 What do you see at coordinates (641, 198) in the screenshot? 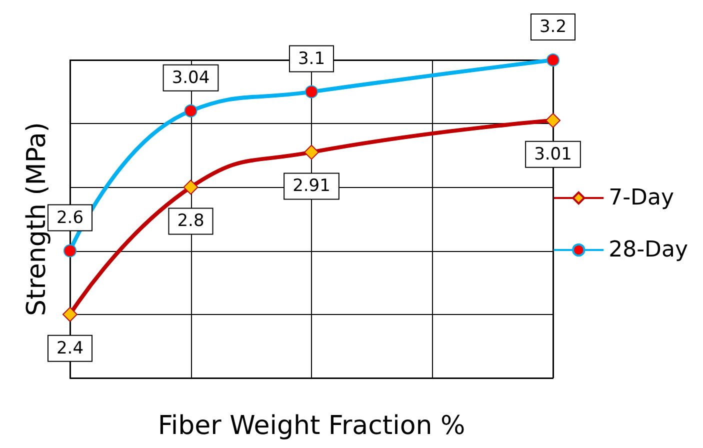
I see `legend-label: 7-Day` at bounding box center [641, 198].